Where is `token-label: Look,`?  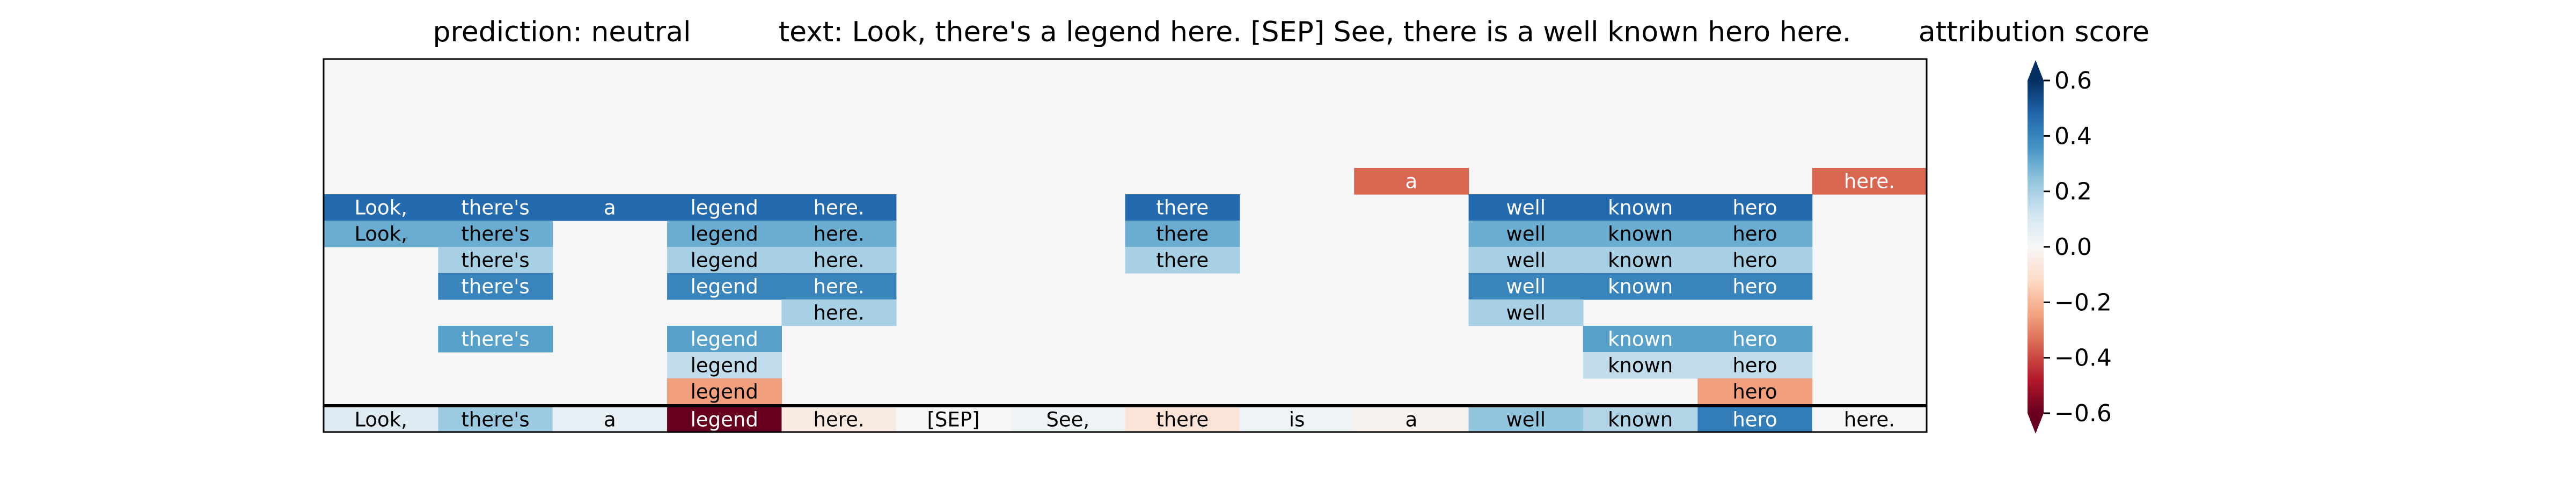
token-label: Look, is located at coordinates (380, 419).